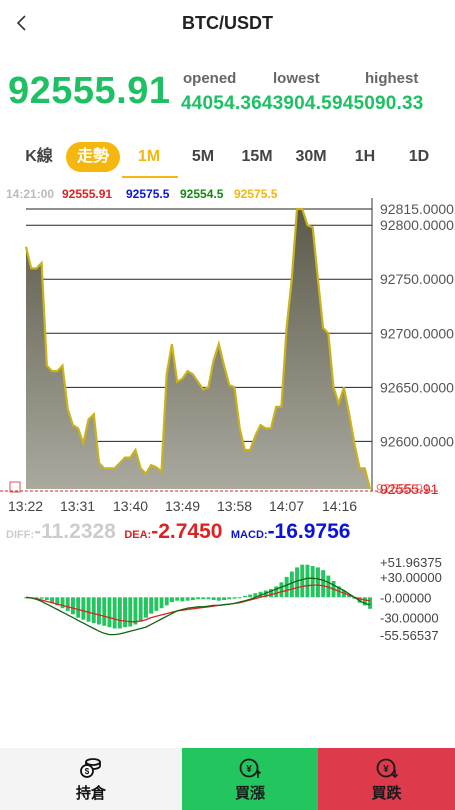  Describe the element at coordinates (130, 506) in the screenshot. I see `price-x-tick-label: 13:40` at that location.